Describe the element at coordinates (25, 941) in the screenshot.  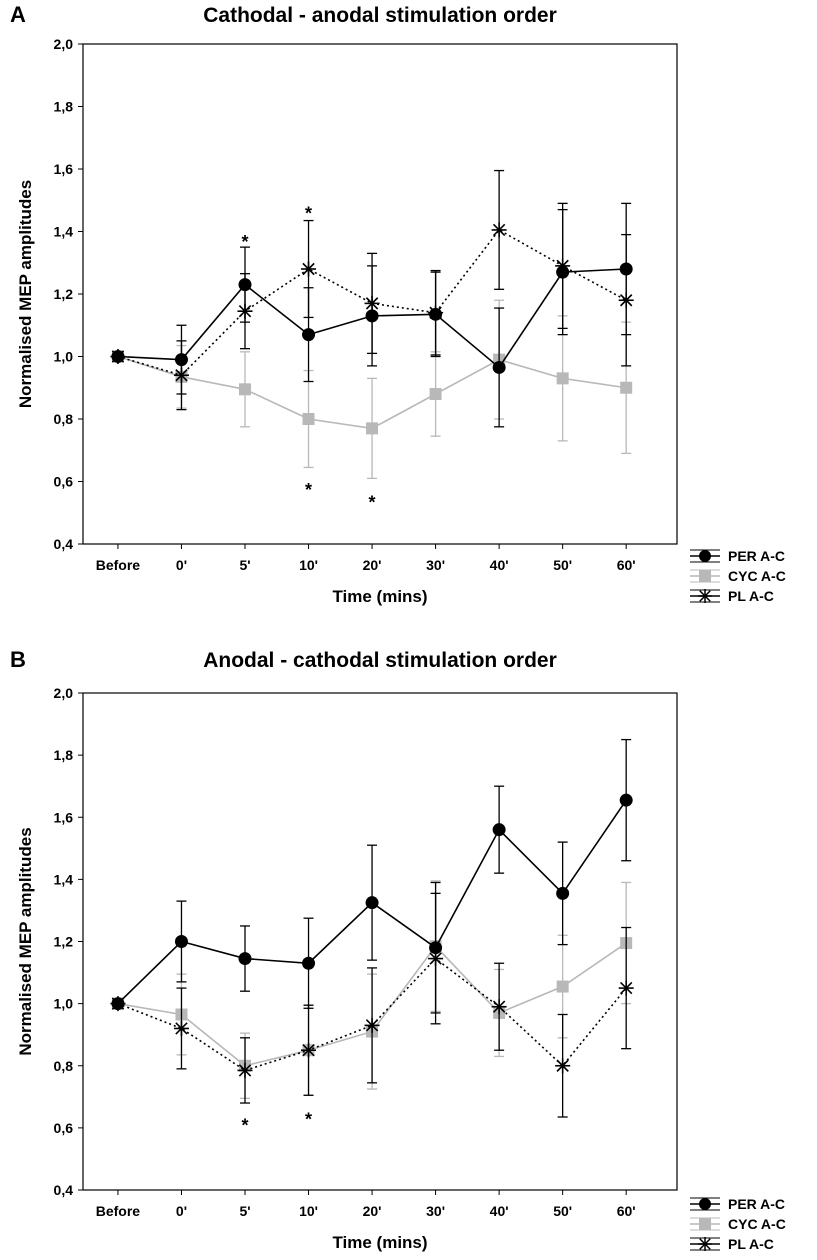
I see `y-axis-label: Normalised MEP amplitudes` at that location.